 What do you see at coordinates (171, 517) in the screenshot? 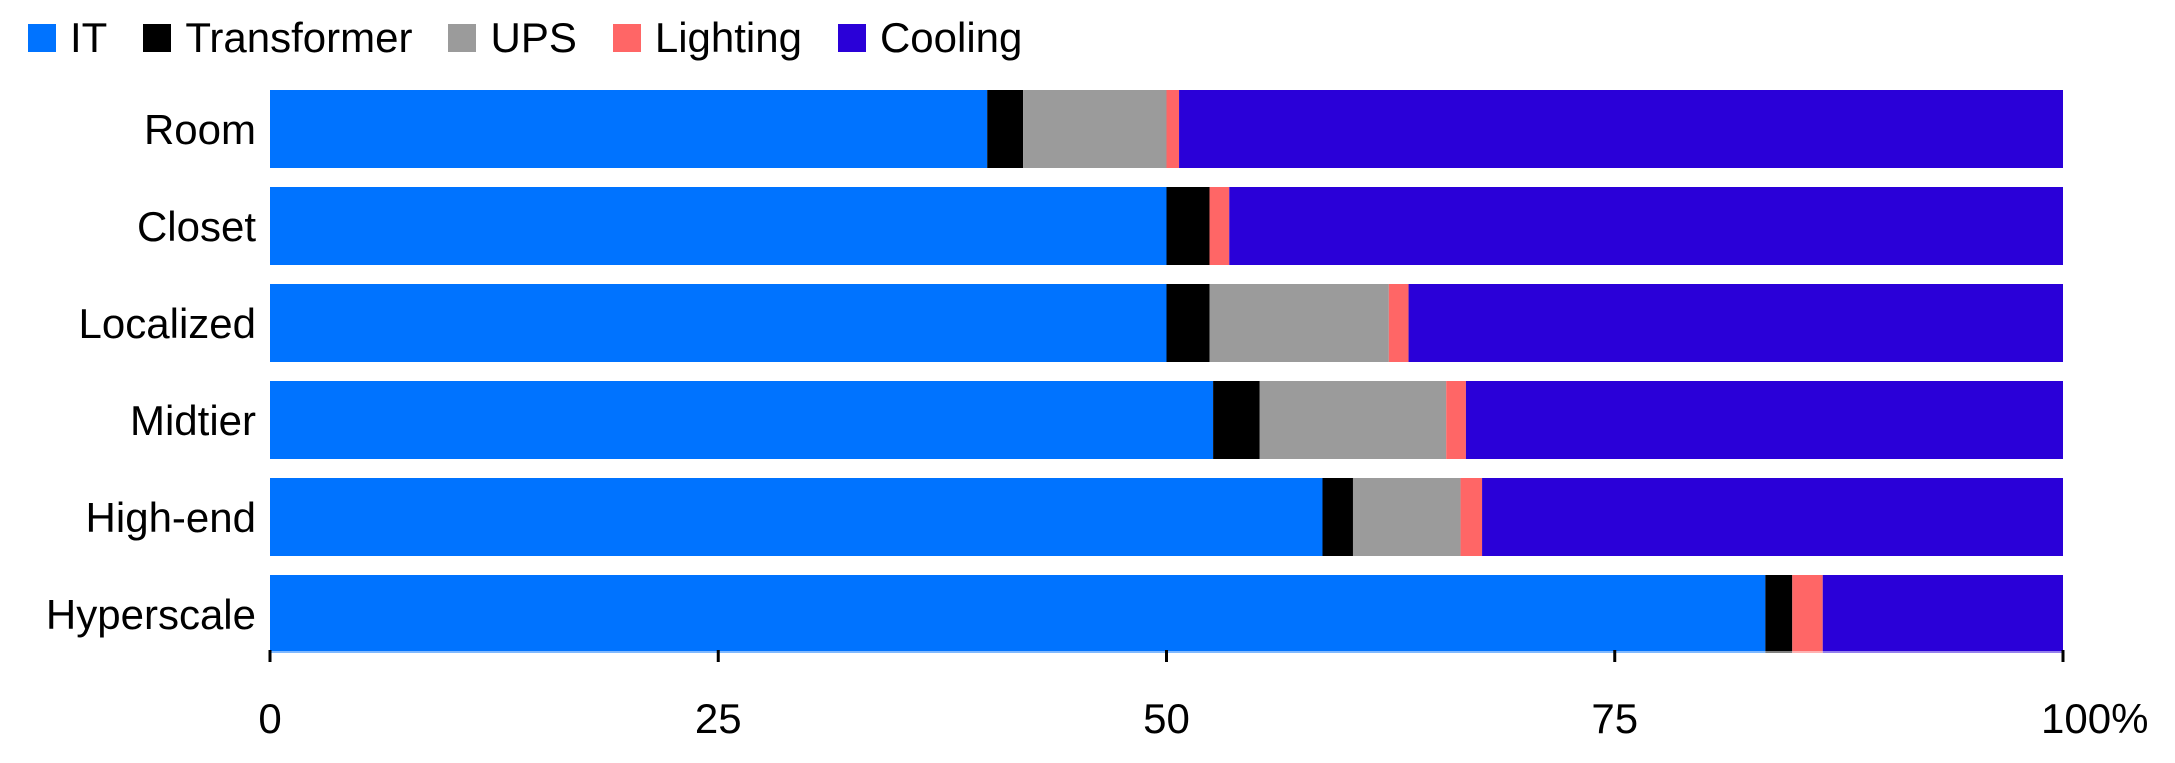
I see `category-label: High-end` at bounding box center [171, 517].